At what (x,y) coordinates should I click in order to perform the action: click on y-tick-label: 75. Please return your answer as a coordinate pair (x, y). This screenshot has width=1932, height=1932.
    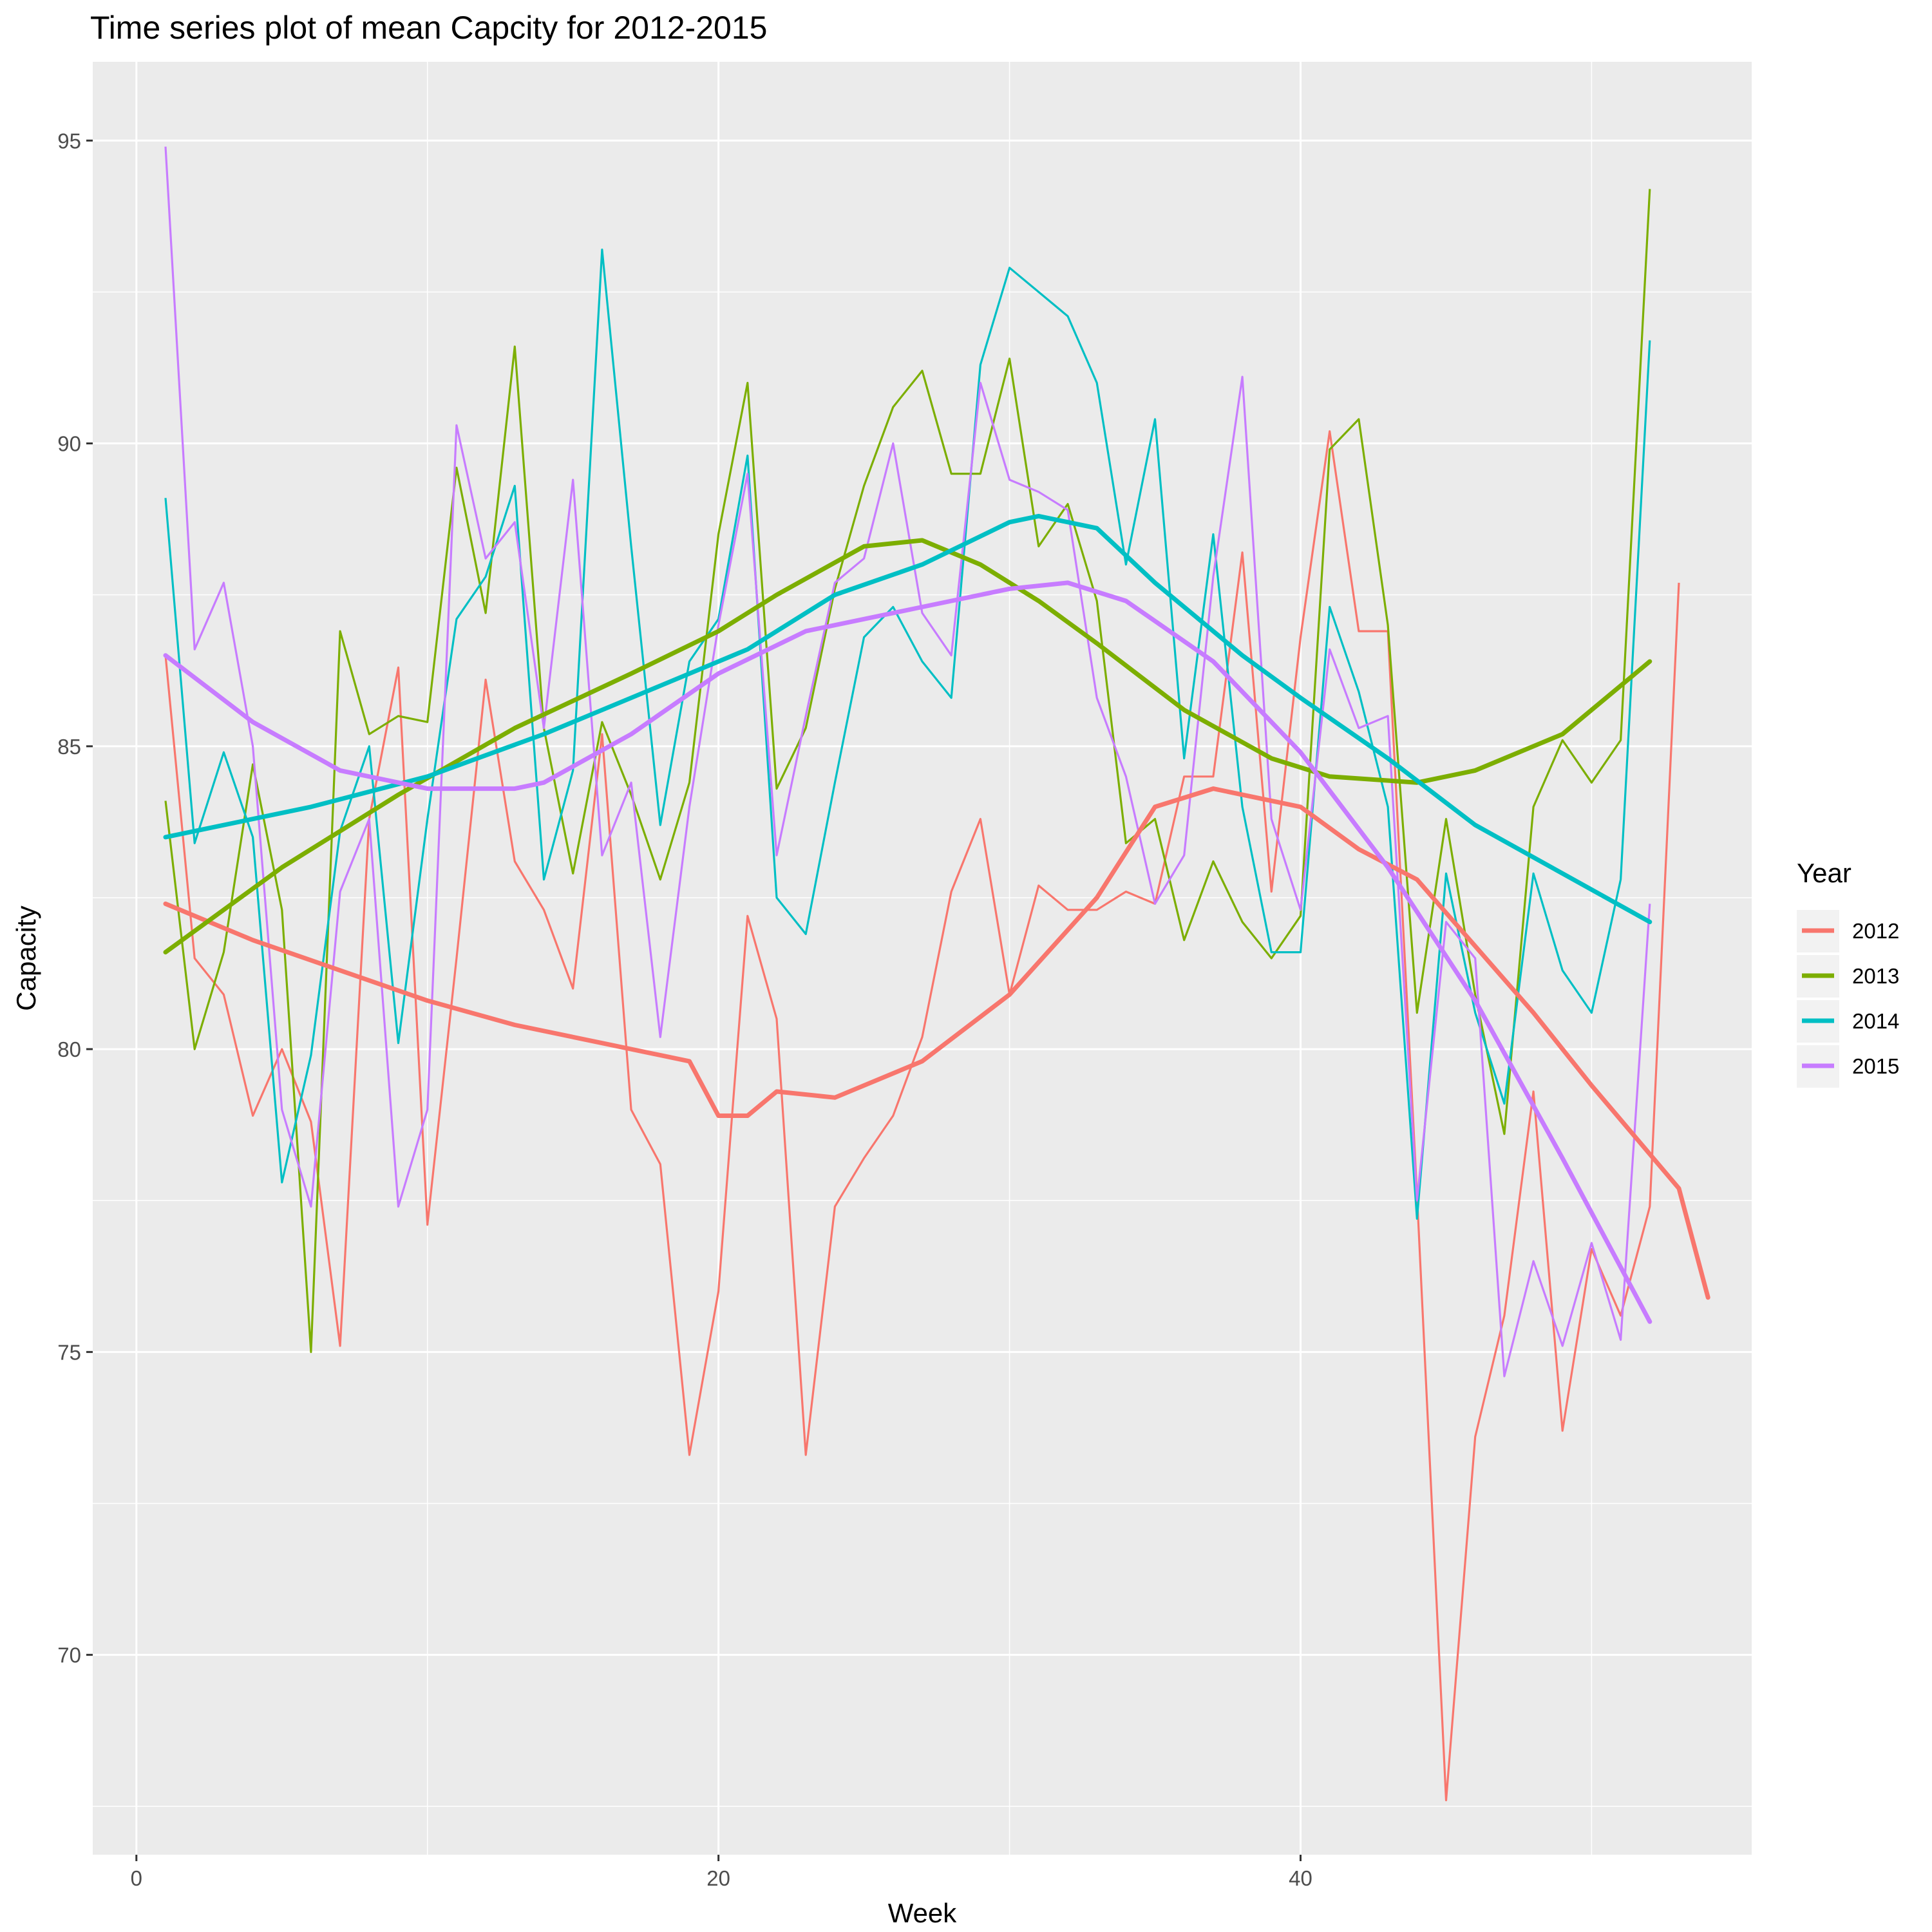
    Looking at the image, I should click on (69, 1352).